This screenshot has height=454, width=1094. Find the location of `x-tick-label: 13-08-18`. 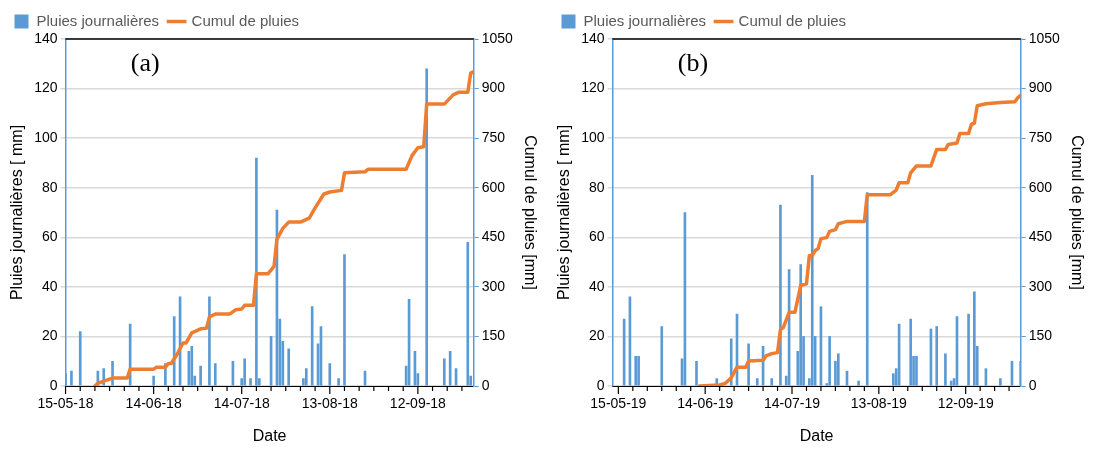

x-tick-label: 13-08-18 is located at coordinates (330, 403).